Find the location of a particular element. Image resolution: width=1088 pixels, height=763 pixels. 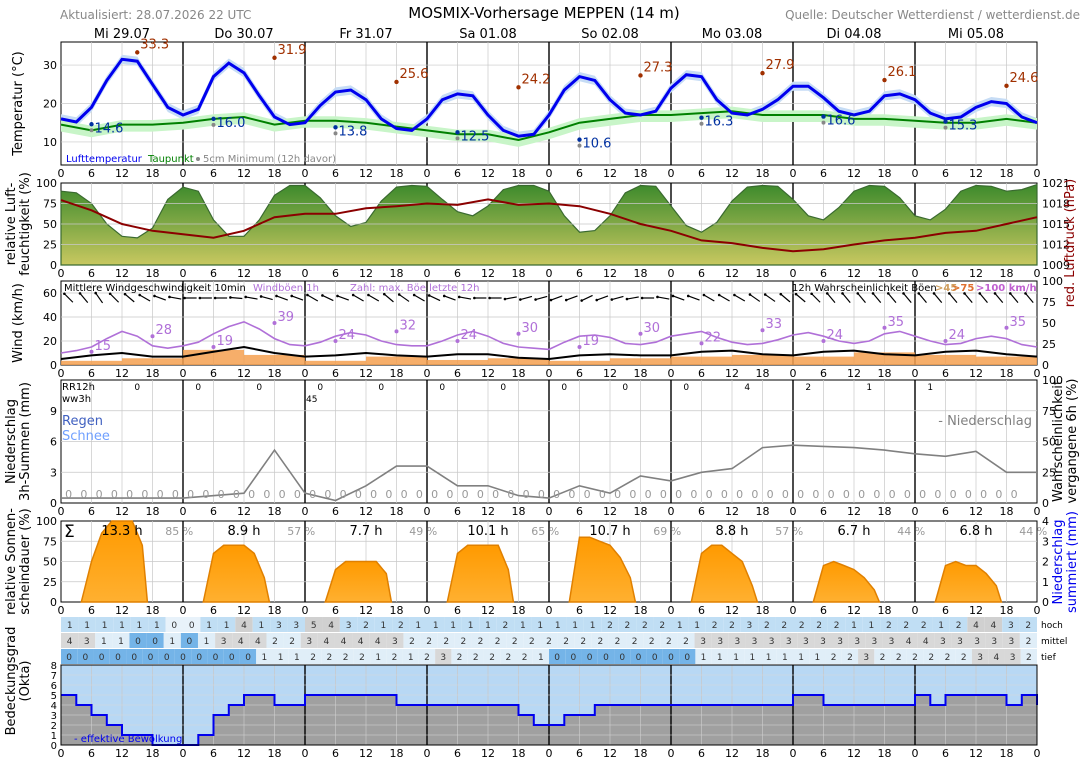

y-tick-label: 3 is located at coordinates (1045, 541).